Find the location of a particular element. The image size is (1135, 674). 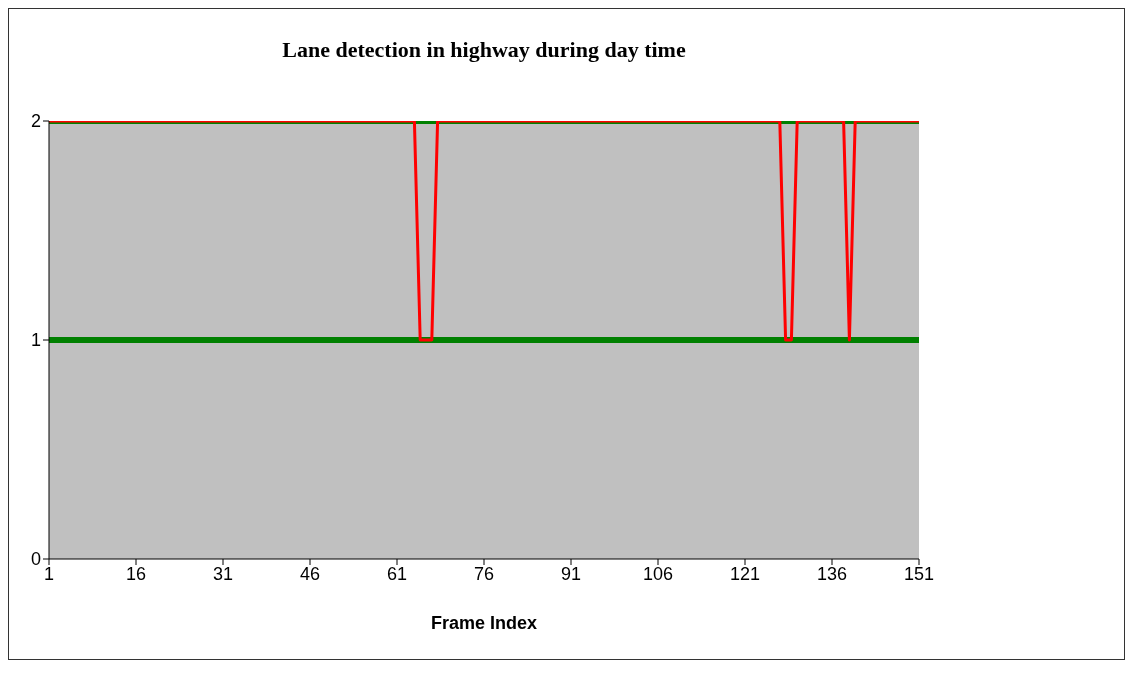

x-tick-label: 121 is located at coordinates (745, 573).